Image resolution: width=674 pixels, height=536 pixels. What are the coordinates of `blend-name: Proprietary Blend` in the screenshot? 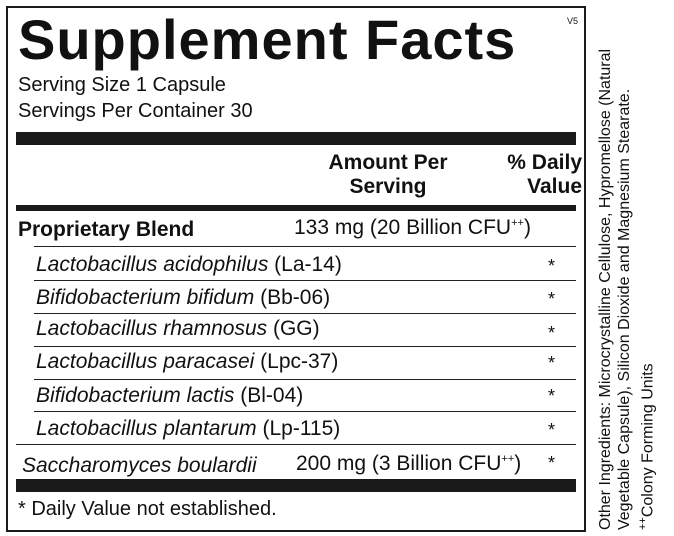 It's located at (106, 229).